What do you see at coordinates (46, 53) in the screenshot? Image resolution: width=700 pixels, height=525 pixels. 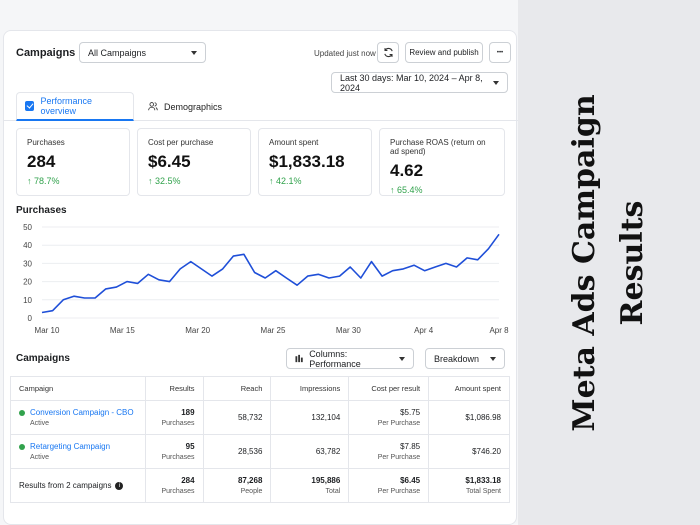 I see `page-title: Campaigns` at bounding box center [46, 53].